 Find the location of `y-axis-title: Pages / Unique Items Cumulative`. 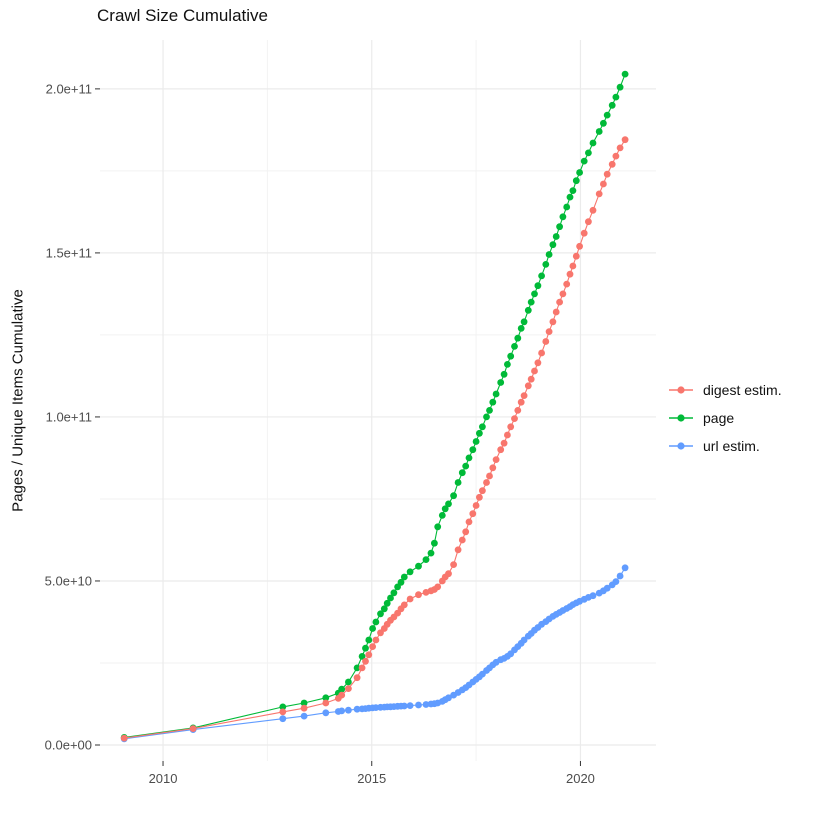

y-axis-title: Pages / Unique Items Cumulative is located at coordinates (18, 400).